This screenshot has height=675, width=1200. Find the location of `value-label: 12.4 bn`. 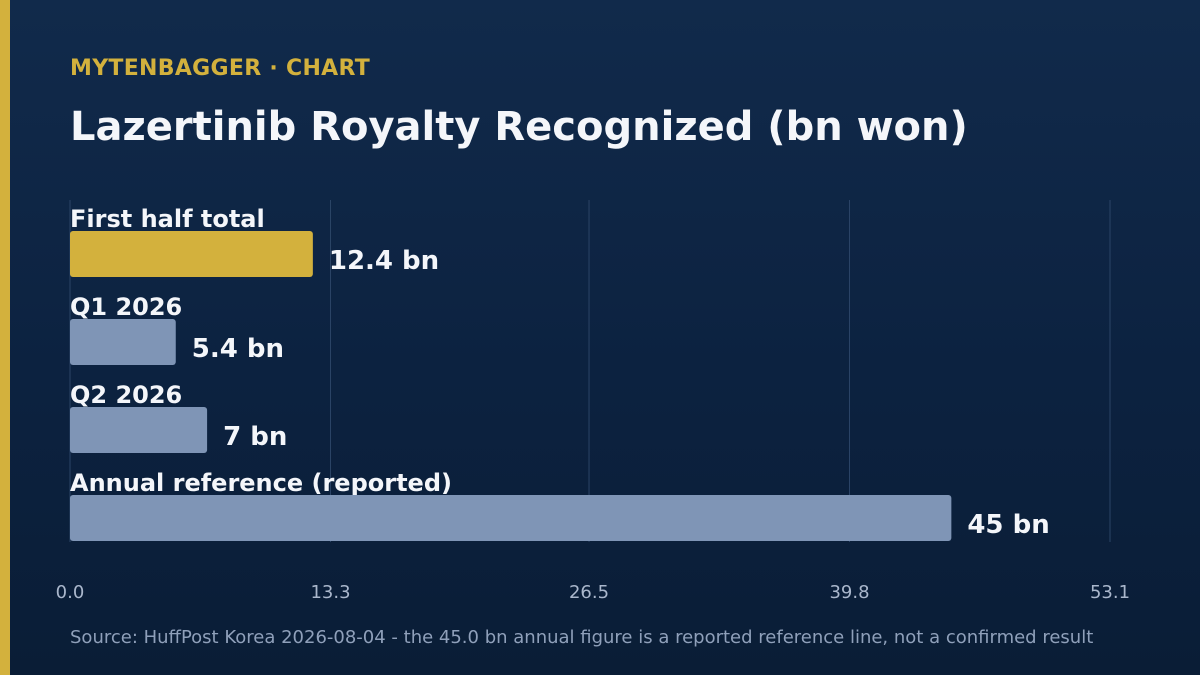

value-label: 12.4 bn is located at coordinates (384, 261).